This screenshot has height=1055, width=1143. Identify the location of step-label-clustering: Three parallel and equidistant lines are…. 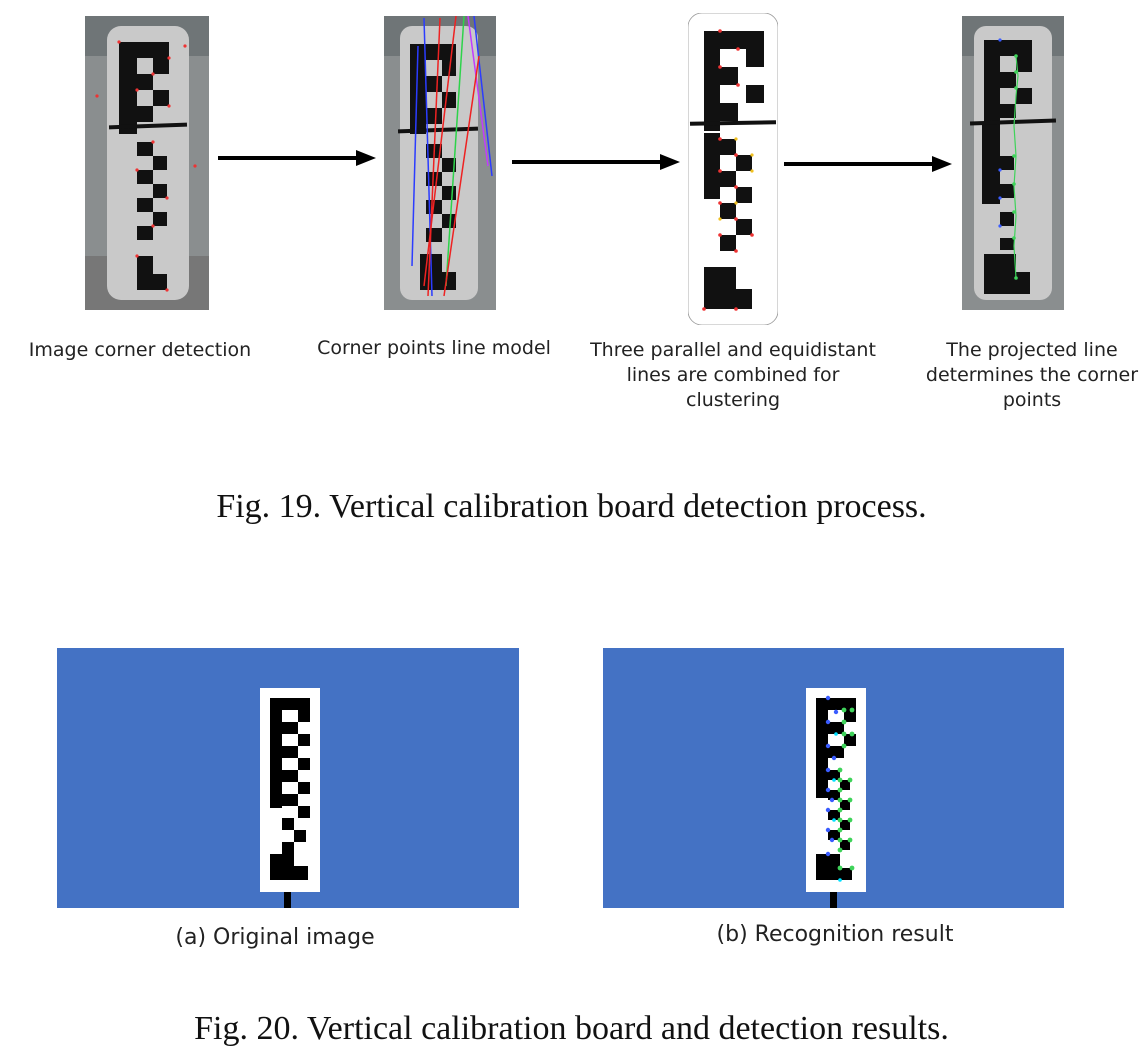
(733, 375).